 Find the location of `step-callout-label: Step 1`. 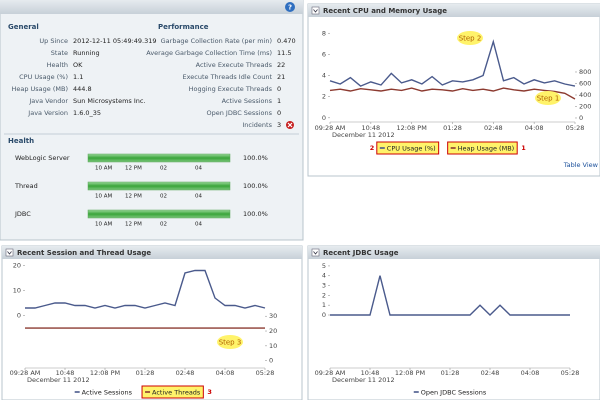

step-callout-label: Step 1 is located at coordinates (548, 99).